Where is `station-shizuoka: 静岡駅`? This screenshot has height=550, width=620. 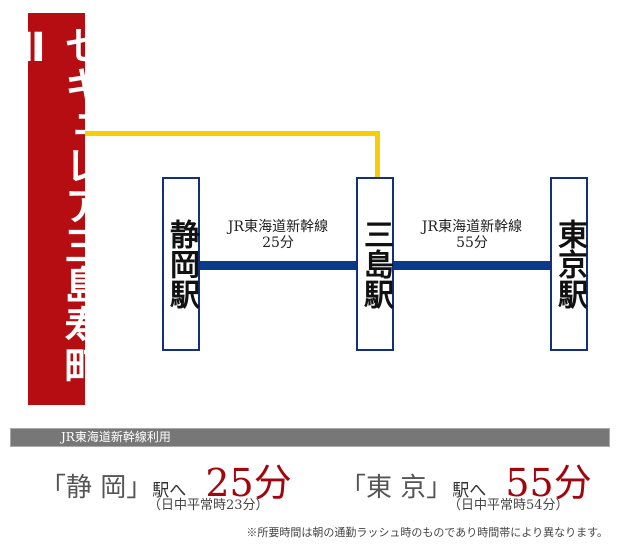 station-shizuoka: 静岡駅 is located at coordinates (181, 264).